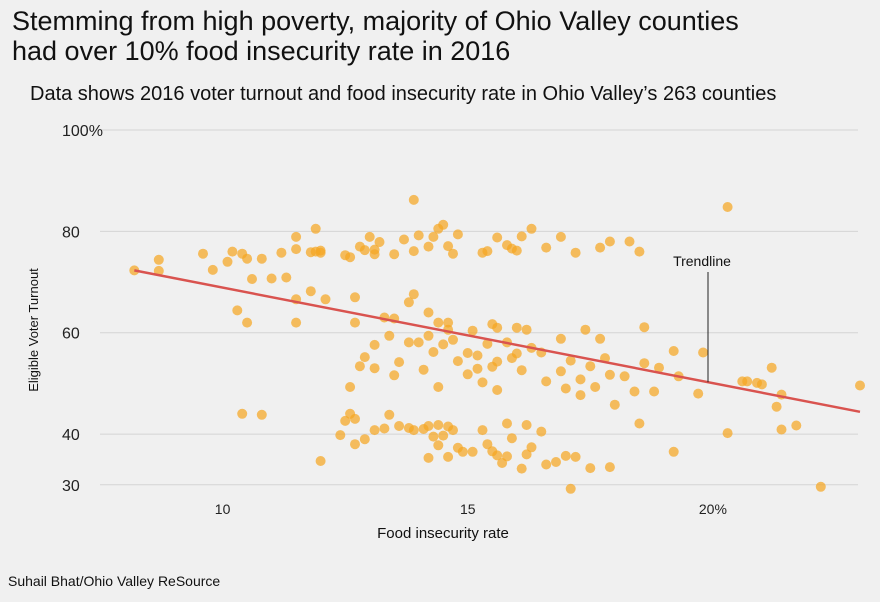 Image resolution: width=880 pixels, height=602 pixels. Describe the element at coordinates (713, 509) in the screenshot. I see `x-tick-label: 20%` at that location.